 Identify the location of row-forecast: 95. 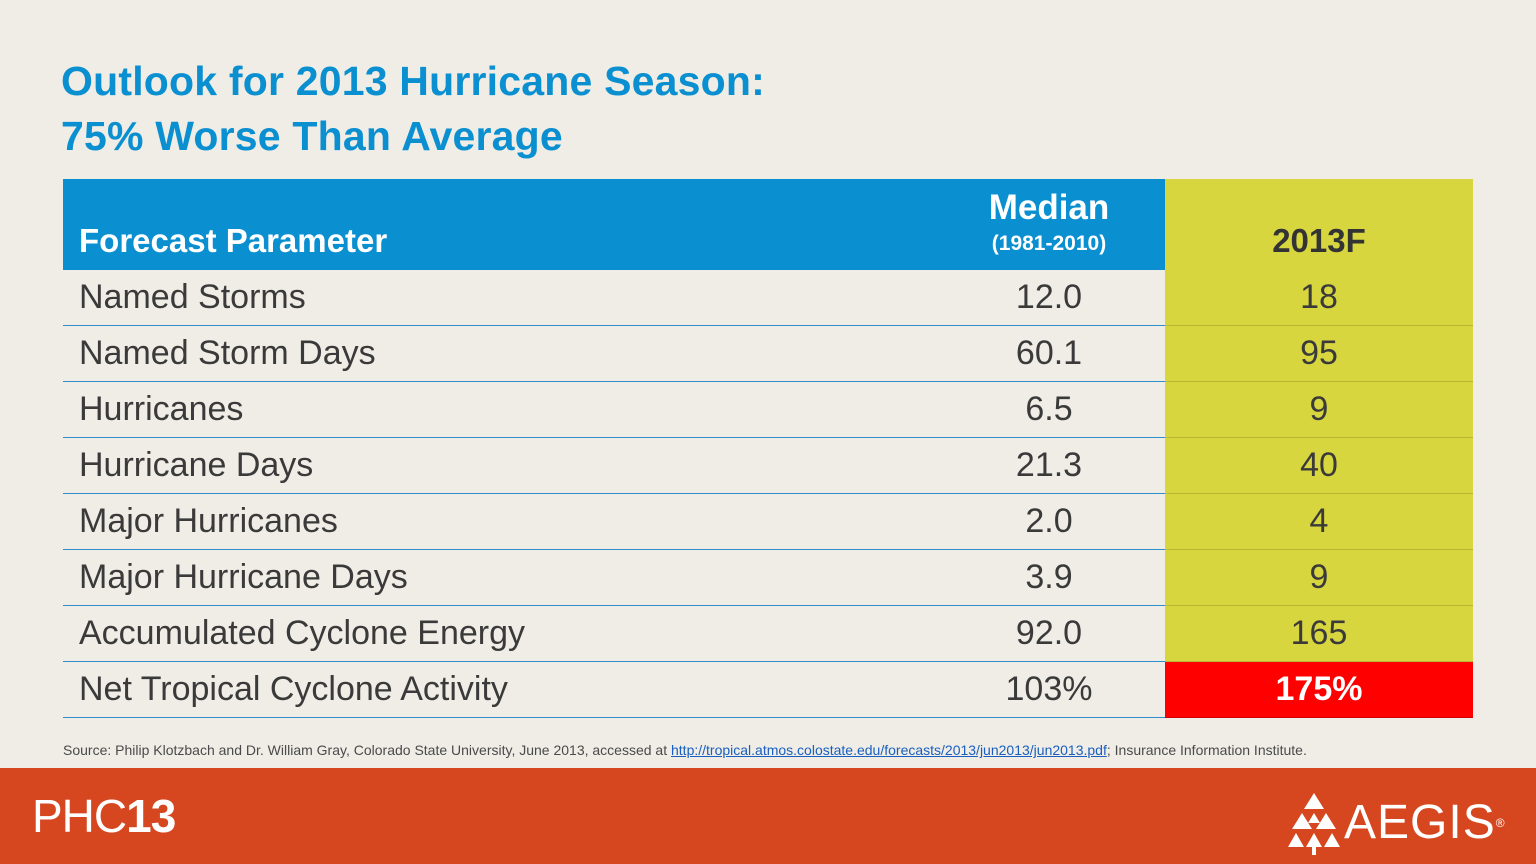
(1319, 354).